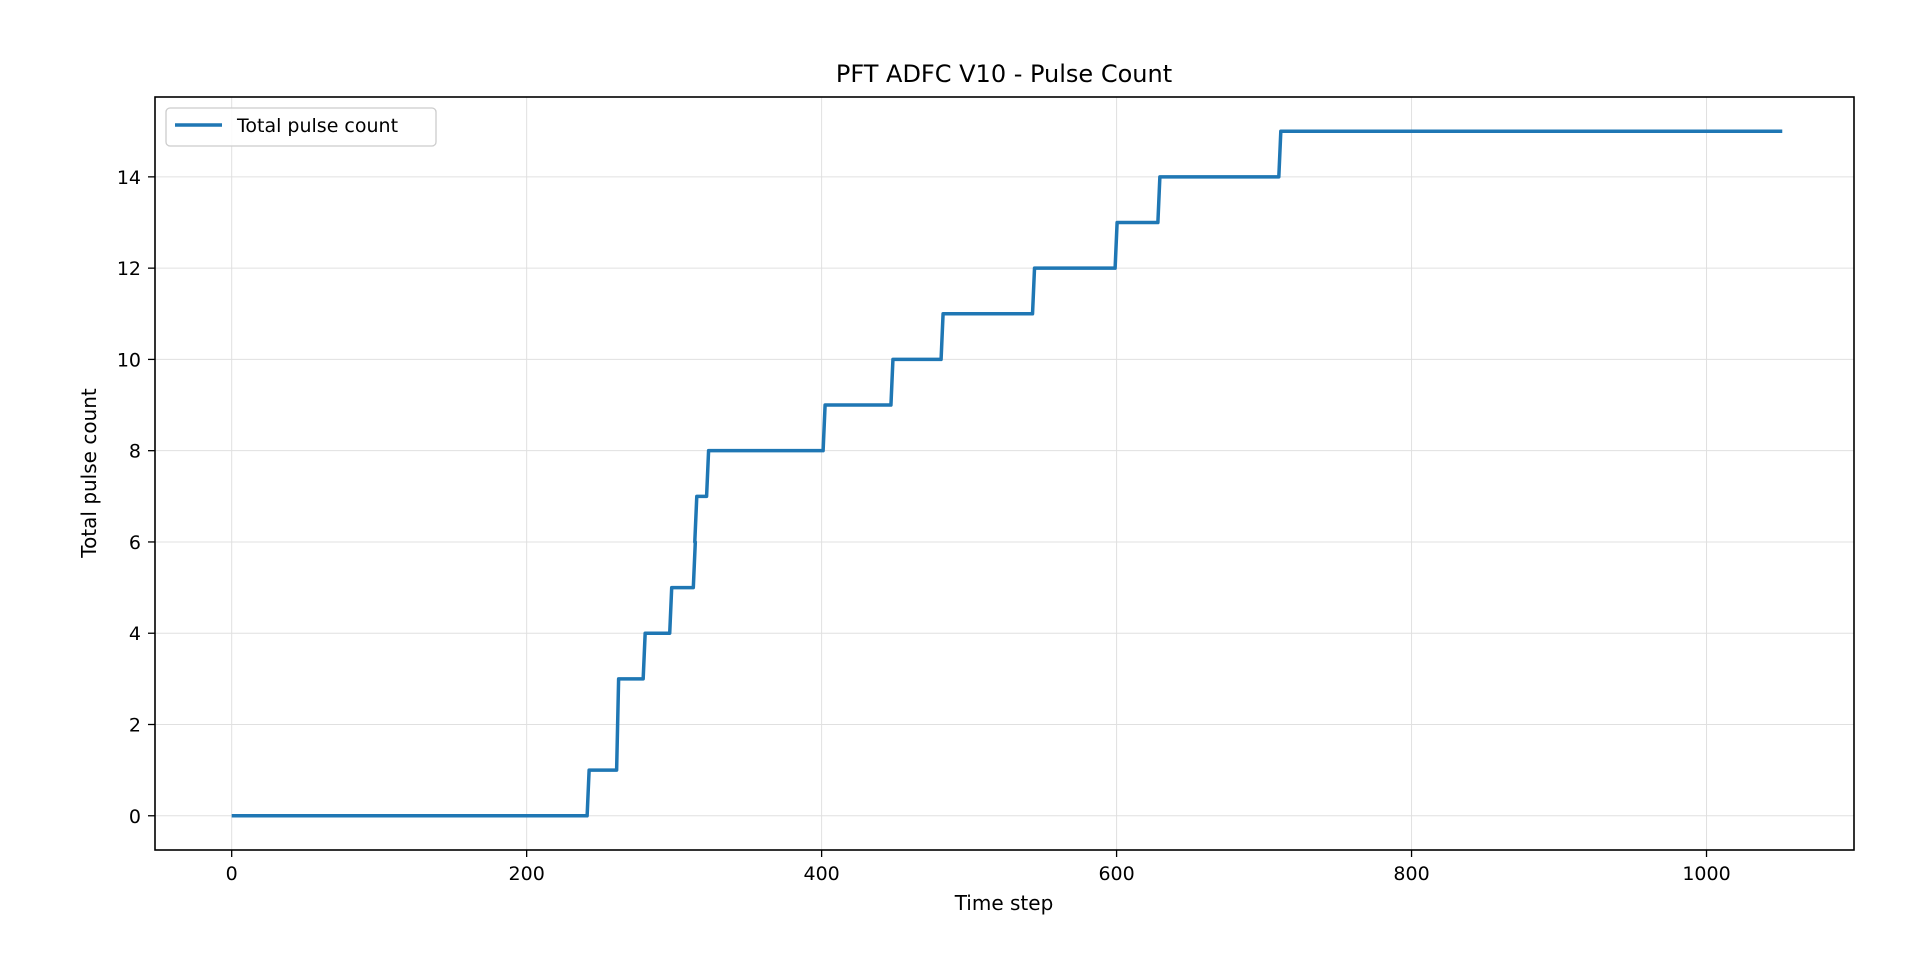 This screenshot has width=1920, height=960. I want to click on y-tick-label: 6, so click(135, 543).